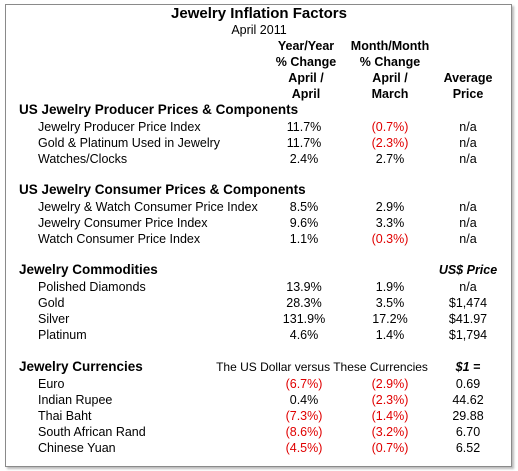  What do you see at coordinates (92, 432) in the screenshot?
I see `row-label: South African Rand` at bounding box center [92, 432].